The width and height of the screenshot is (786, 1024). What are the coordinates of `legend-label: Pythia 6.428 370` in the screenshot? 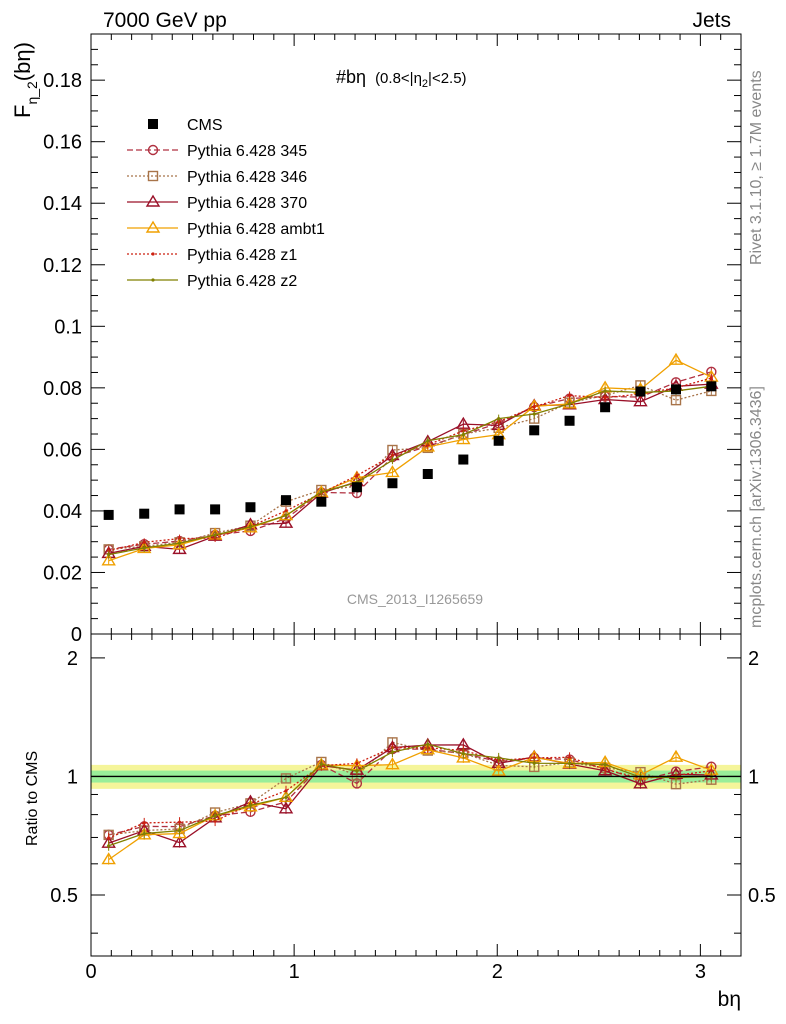 It's located at (247, 203).